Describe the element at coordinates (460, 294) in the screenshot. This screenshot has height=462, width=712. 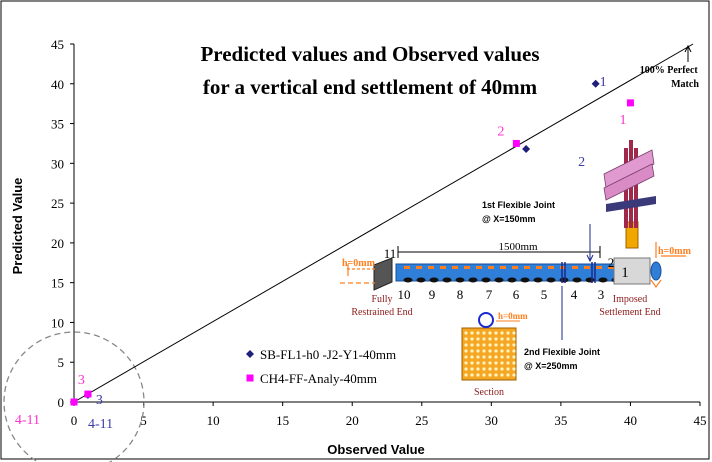
I see `segment-number: 8` at that location.